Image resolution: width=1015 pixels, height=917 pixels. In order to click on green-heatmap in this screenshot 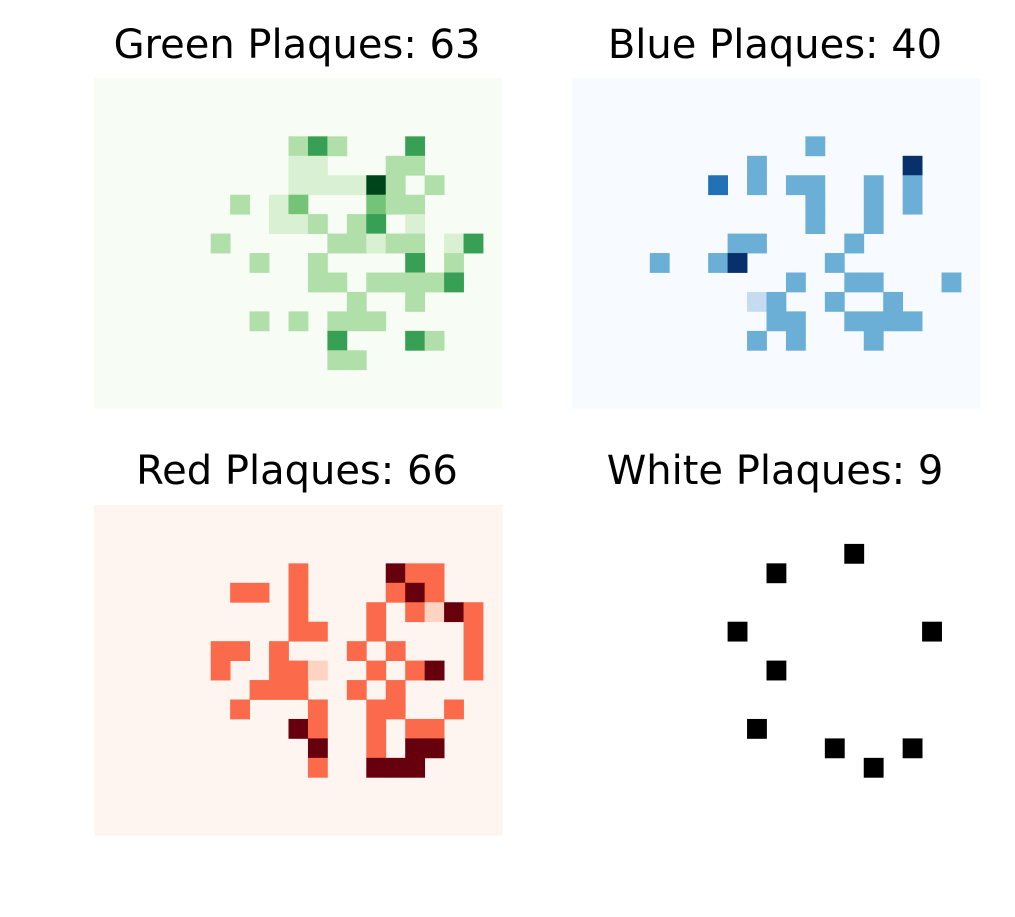, I will do `click(298, 243)`.